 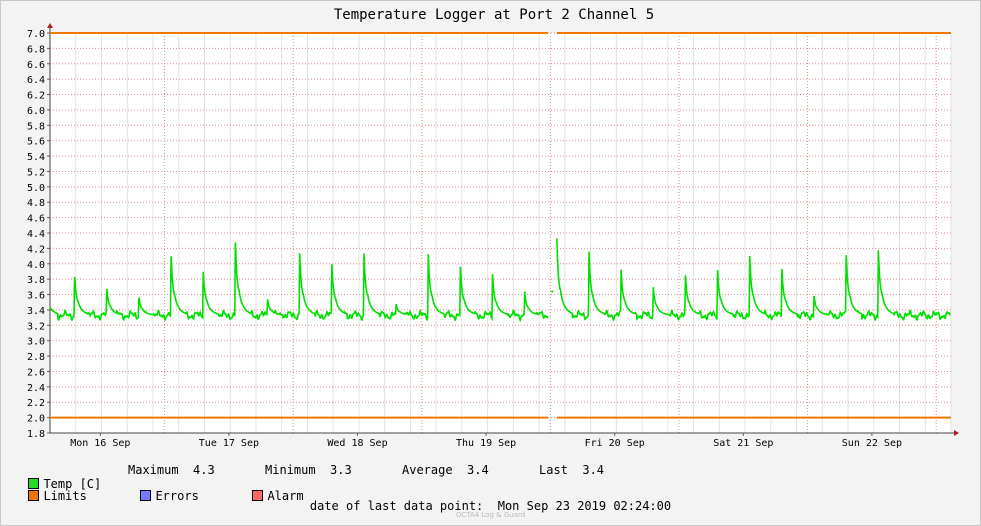 I want to click on y-tick-label: 6.0, so click(x=36, y=111).